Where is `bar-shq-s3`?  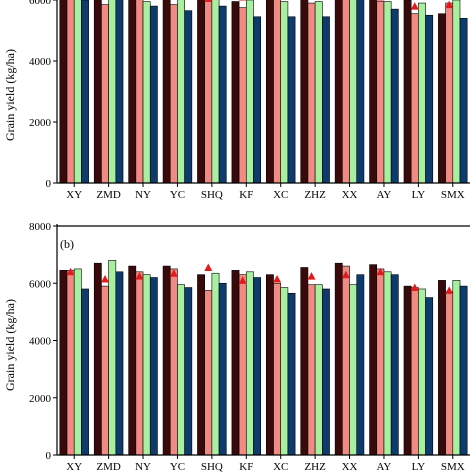 bar-shq-s3 is located at coordinates (215, 363).